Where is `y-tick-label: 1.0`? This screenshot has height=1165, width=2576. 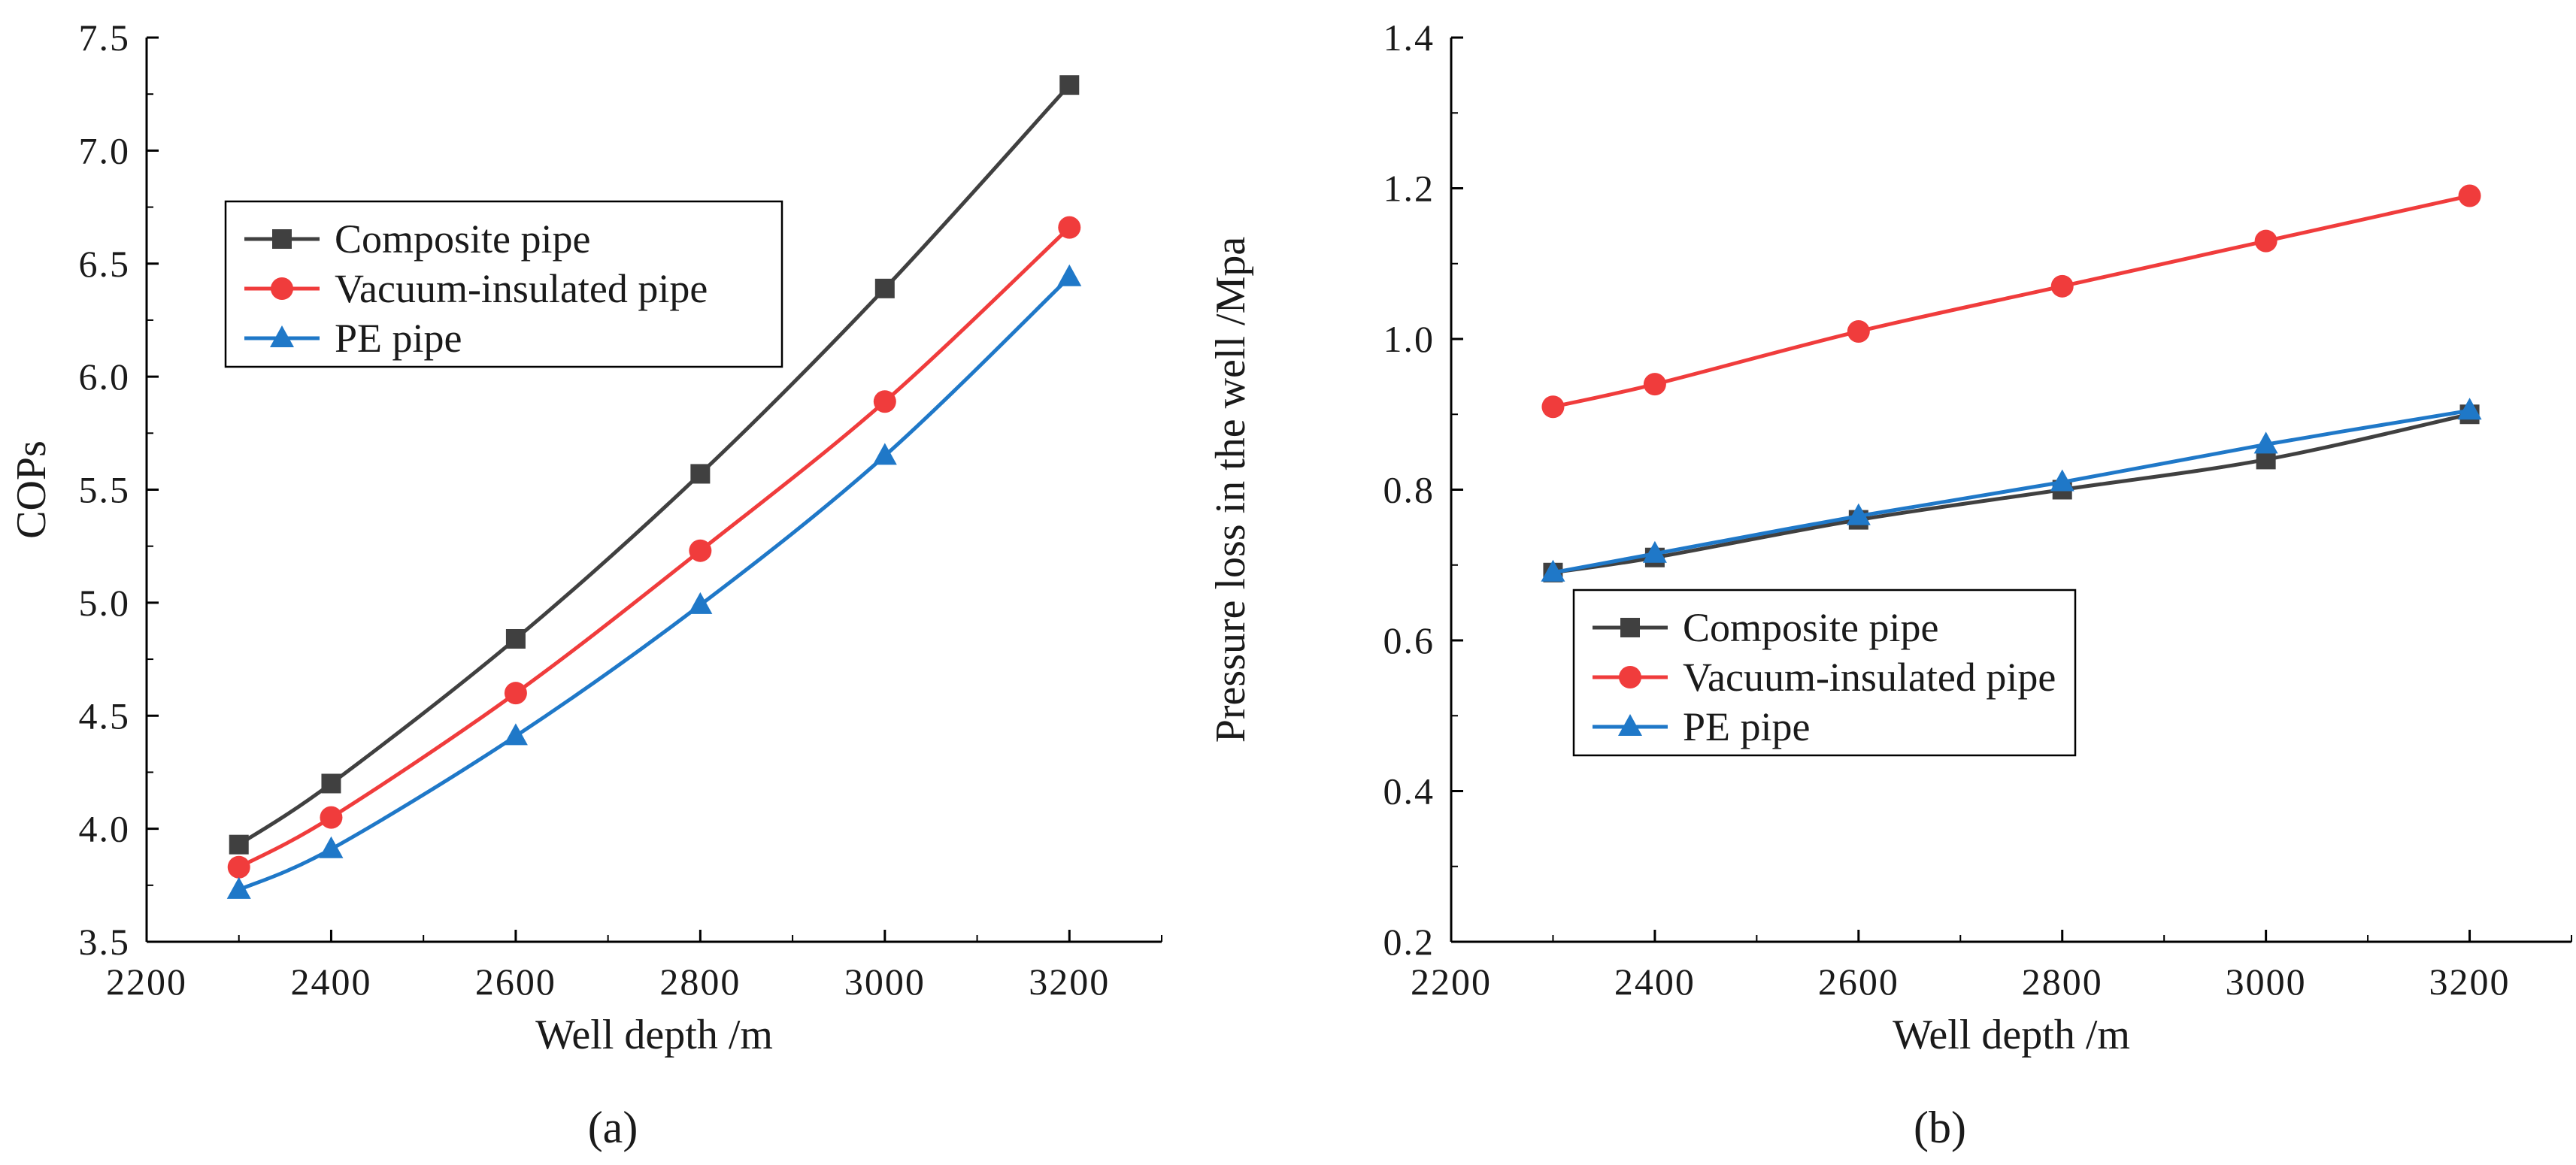 y-tick-label: 1.0 is located at coordinates (1409, 339).